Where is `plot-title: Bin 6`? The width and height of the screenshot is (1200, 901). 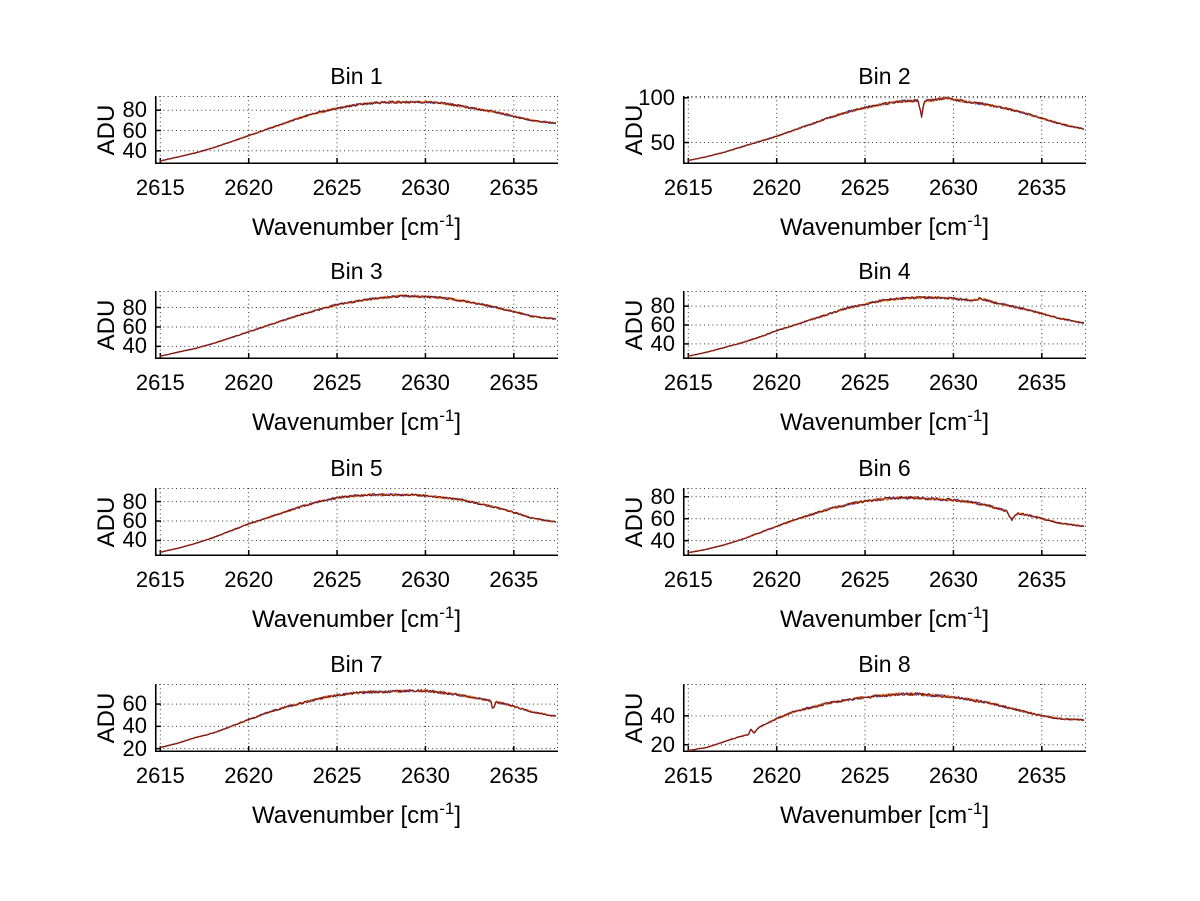
plot-title: Bin 6 is located at coordinates (884, 468).